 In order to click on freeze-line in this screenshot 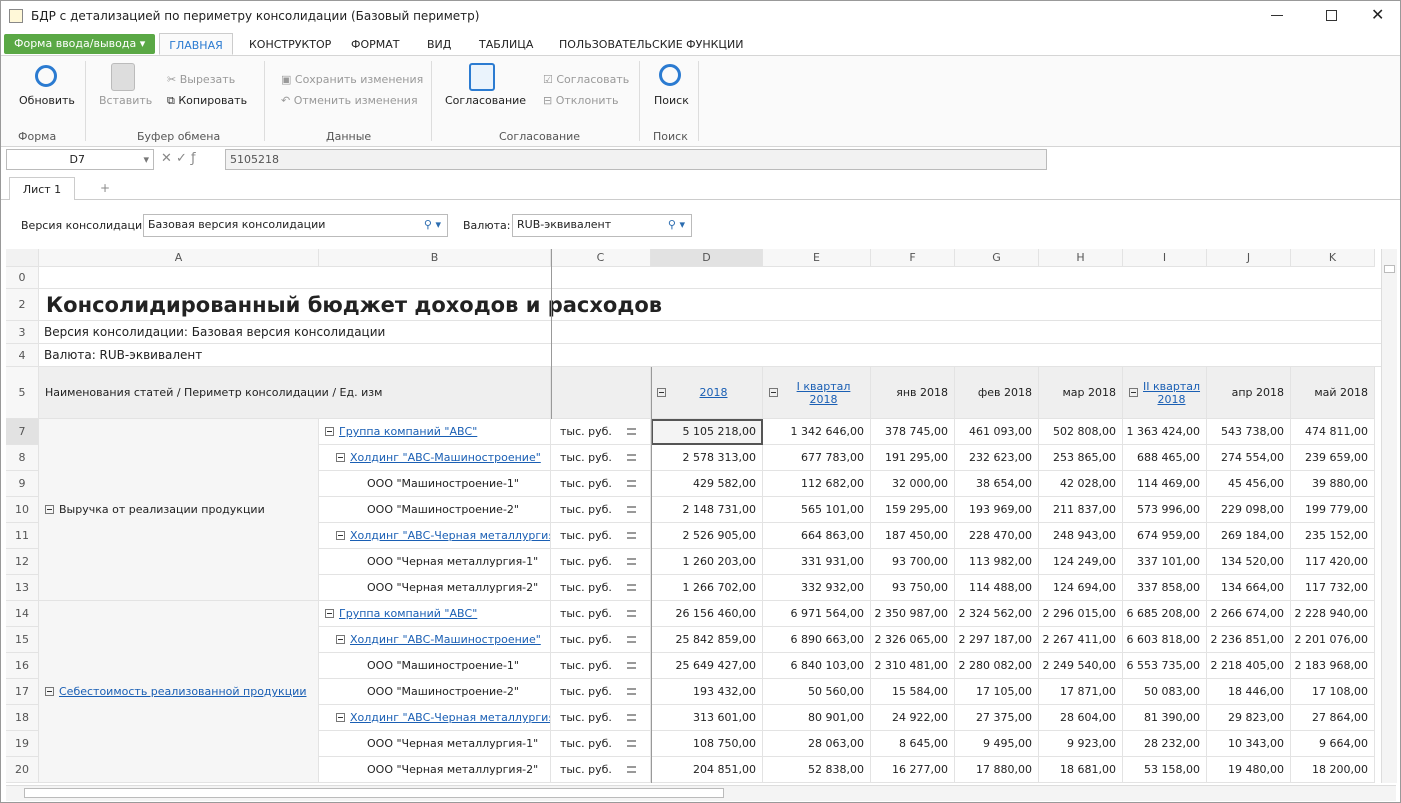, I will do `click(551, 334)`.